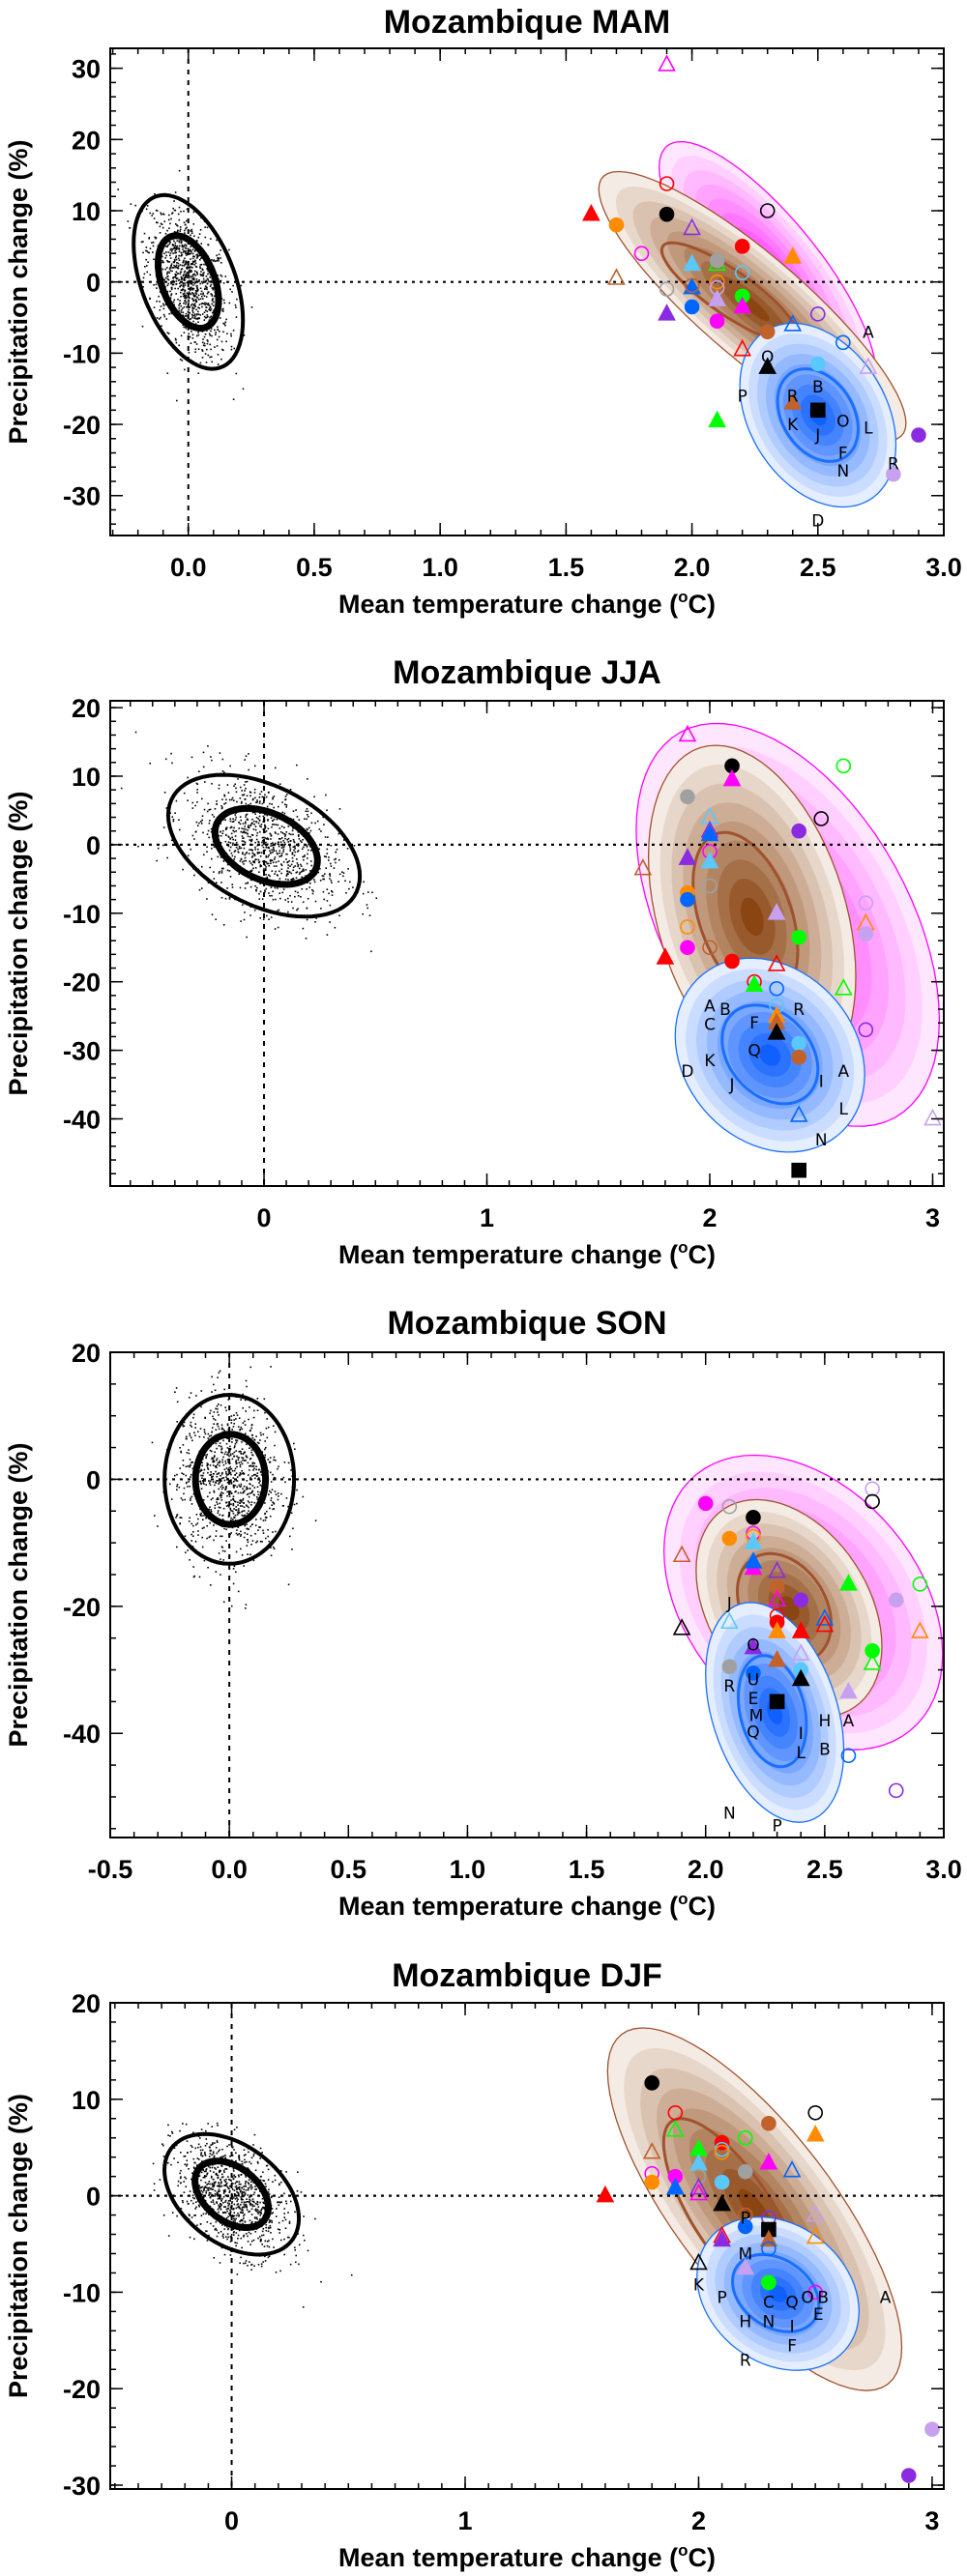 The image size is (967, 2576). I want to click on x-axis-label: Mean temperature change (oC), so click(527, 1253).